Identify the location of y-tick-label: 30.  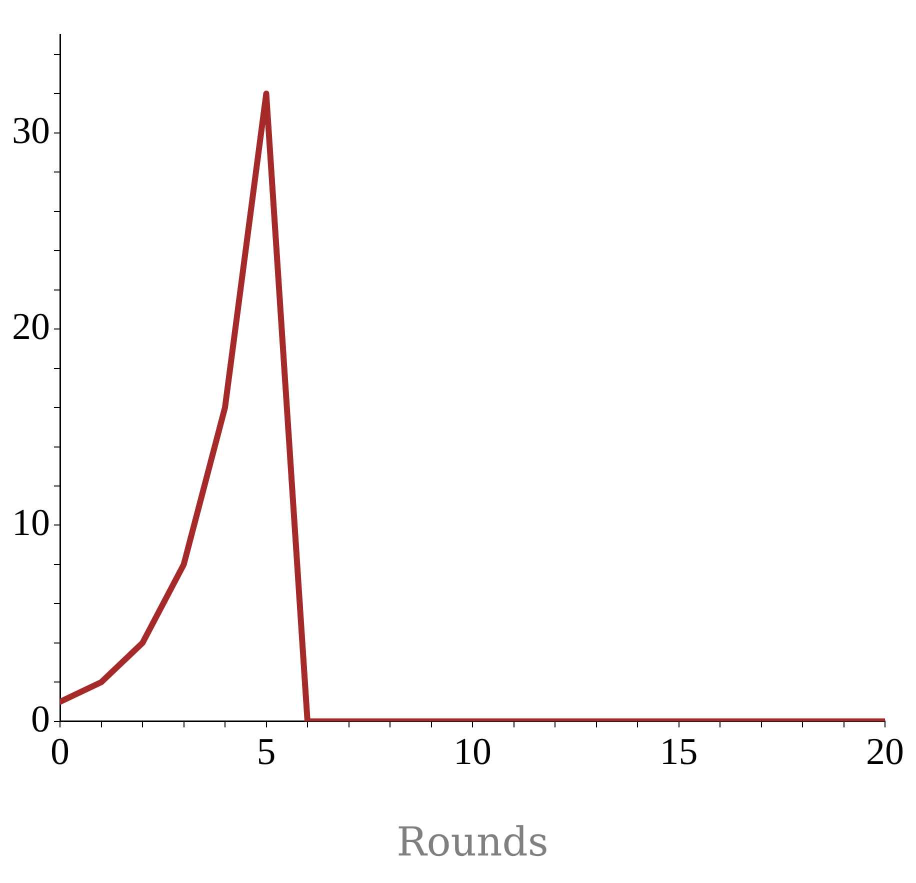
(31, 131).